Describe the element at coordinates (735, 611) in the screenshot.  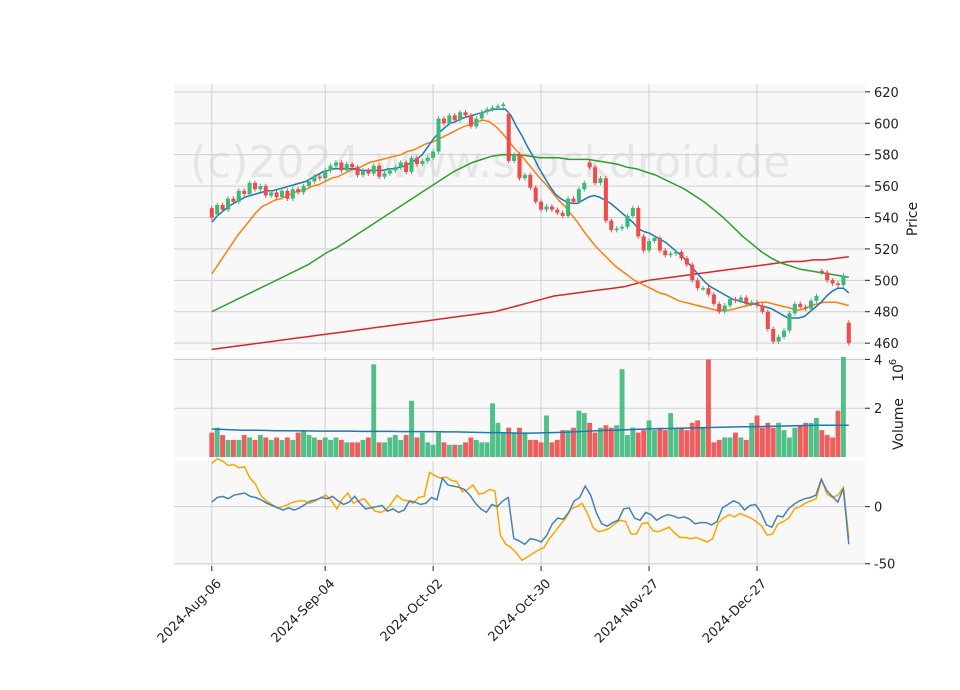
I see `x-tick-label: 2024-Dec-27` at that location.